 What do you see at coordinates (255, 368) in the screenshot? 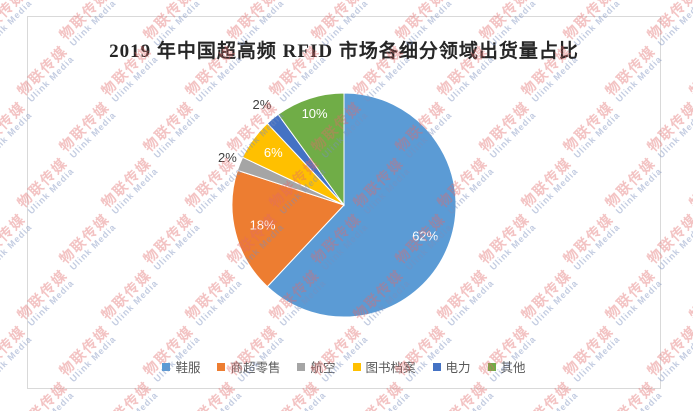
I see `legend-label: 商超零售` at bounding box center [255, 368].